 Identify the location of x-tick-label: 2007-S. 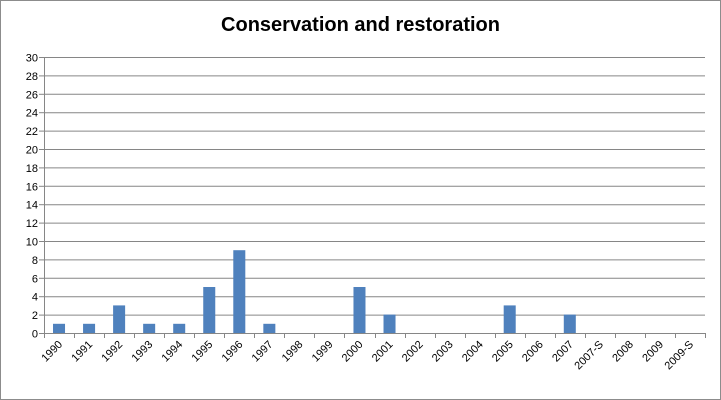
(589, 356).